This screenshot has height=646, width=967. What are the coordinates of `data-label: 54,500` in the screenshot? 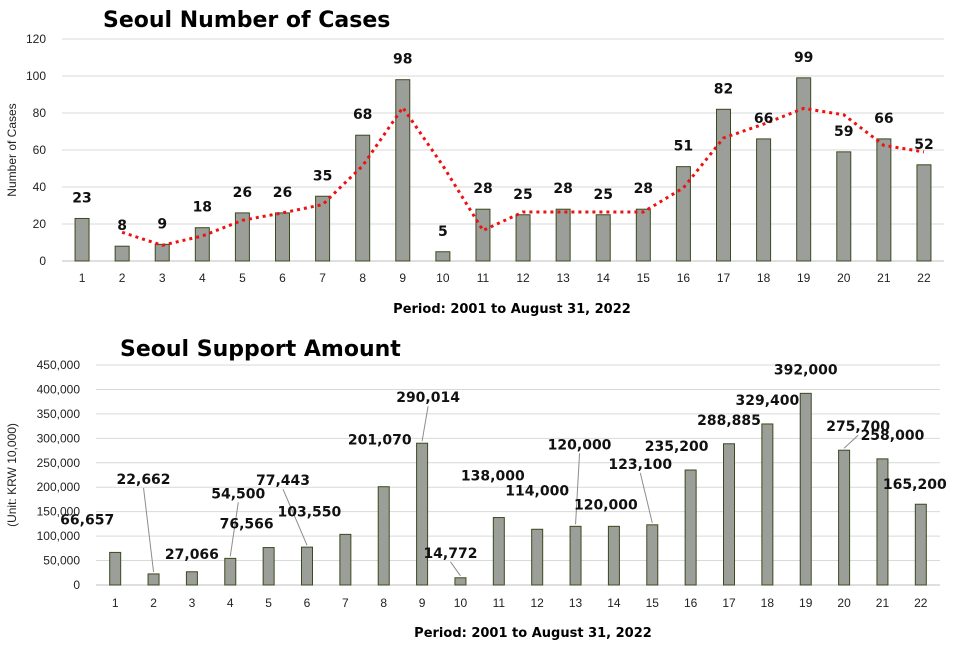 It's located at (238, 494).